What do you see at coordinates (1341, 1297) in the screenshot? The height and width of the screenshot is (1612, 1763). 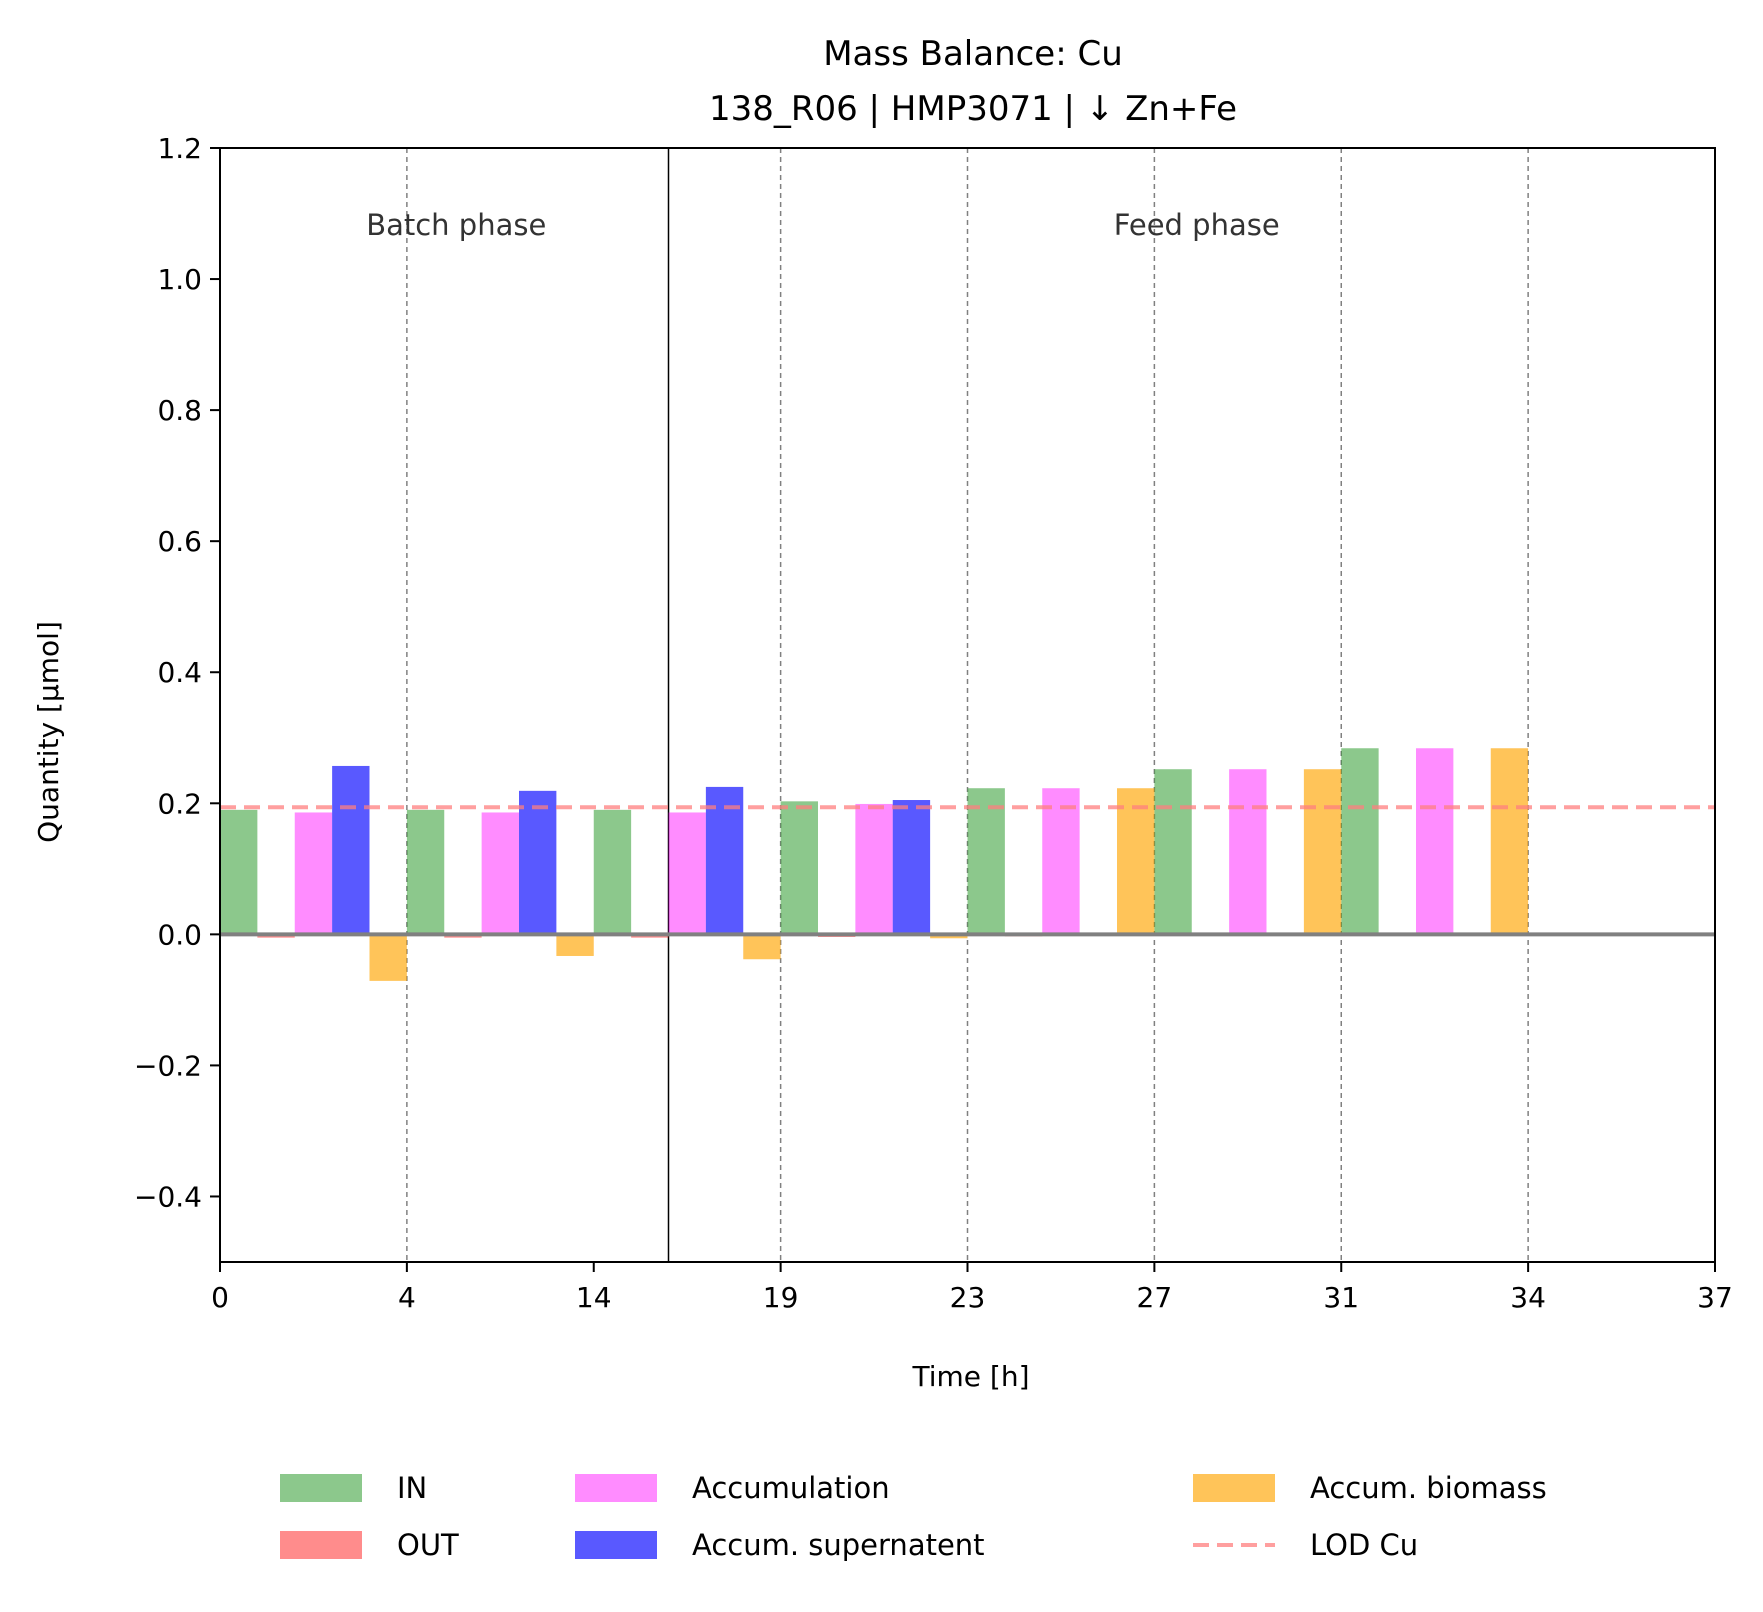 I see `x-tick-label: 31` at bounding box center [1341, 1297].